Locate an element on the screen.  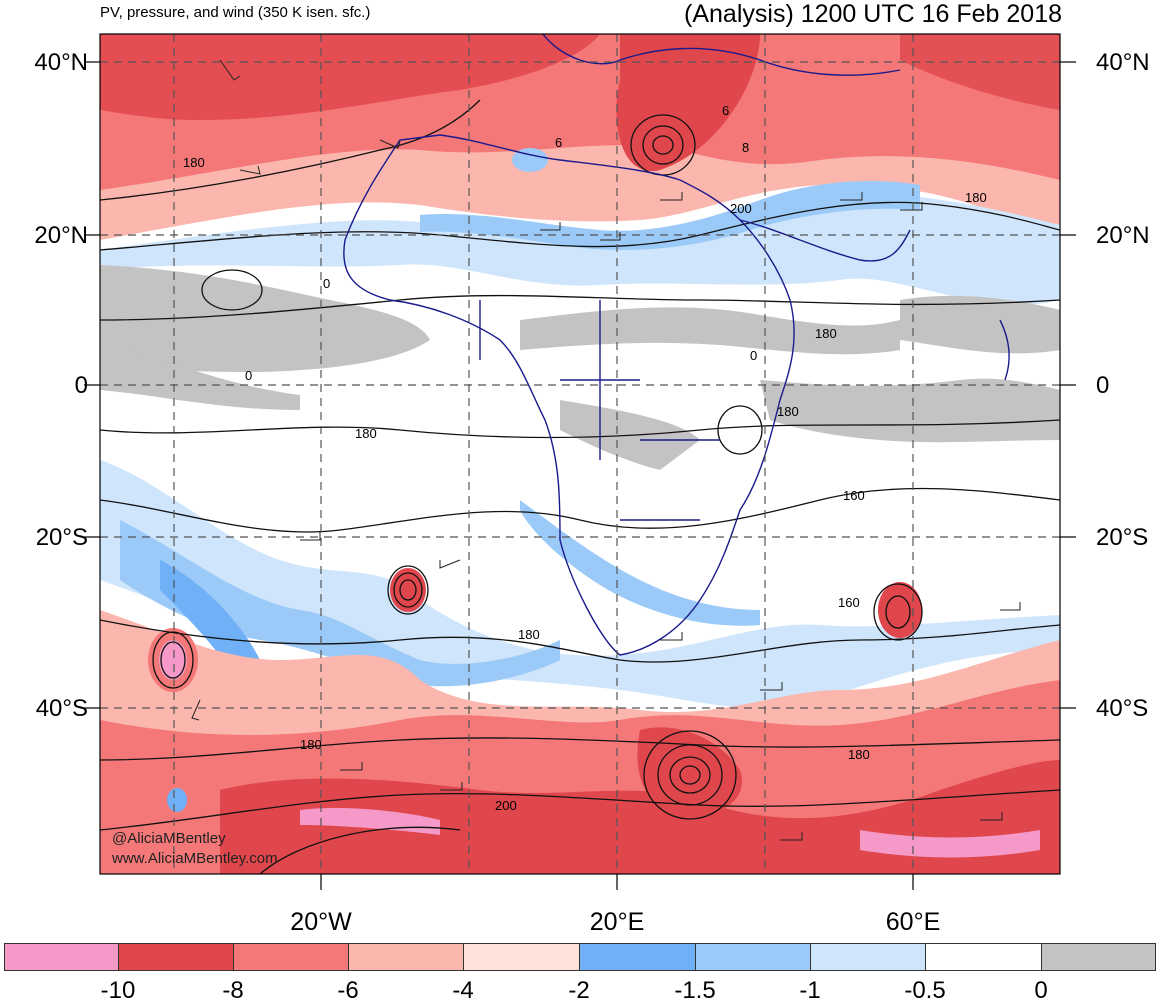
lat-label-40n-right: 40°N is located at coordinates (1123, 62).